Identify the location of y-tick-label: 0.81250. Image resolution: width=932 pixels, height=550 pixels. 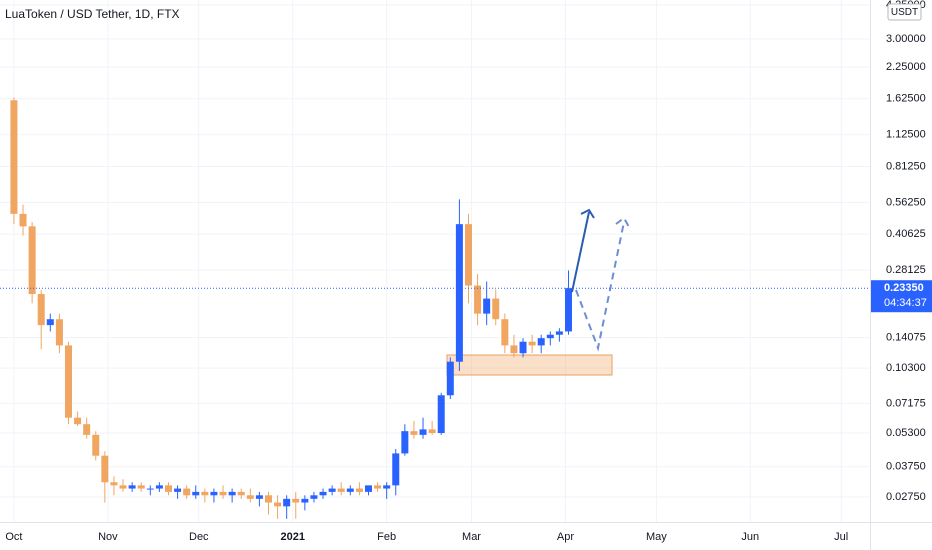
(906, 166).